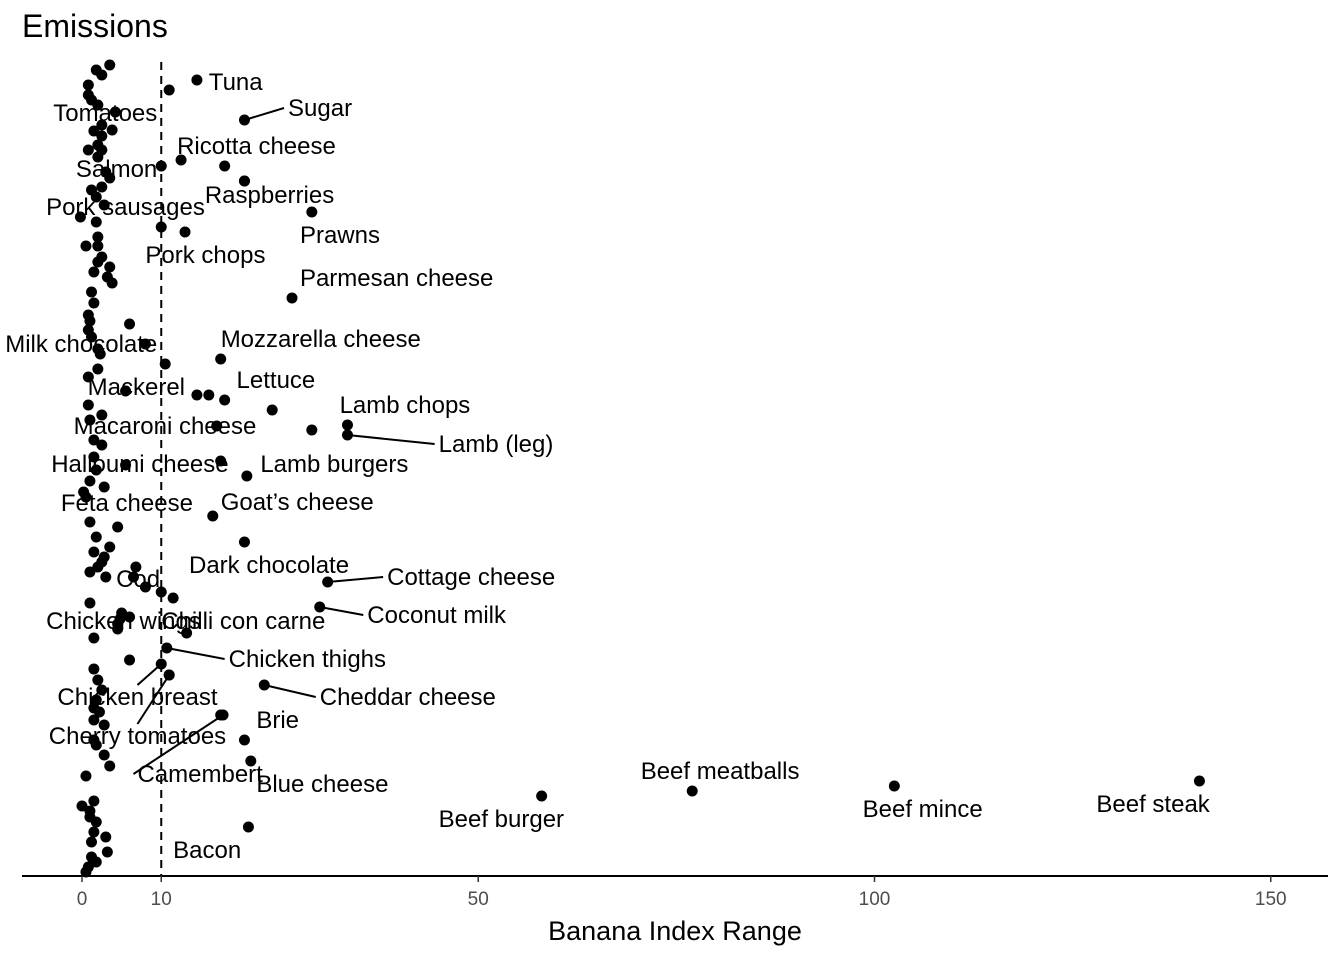  Describe the element at coordinates (322, 784) in the screenshot. I see `point-label: Blue cheese` at that location.